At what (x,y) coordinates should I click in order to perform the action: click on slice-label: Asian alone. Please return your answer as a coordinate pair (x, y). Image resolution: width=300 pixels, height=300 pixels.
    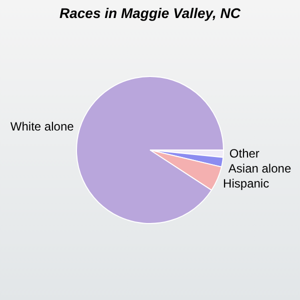
    Looking at the image, I should click on (260, 168).